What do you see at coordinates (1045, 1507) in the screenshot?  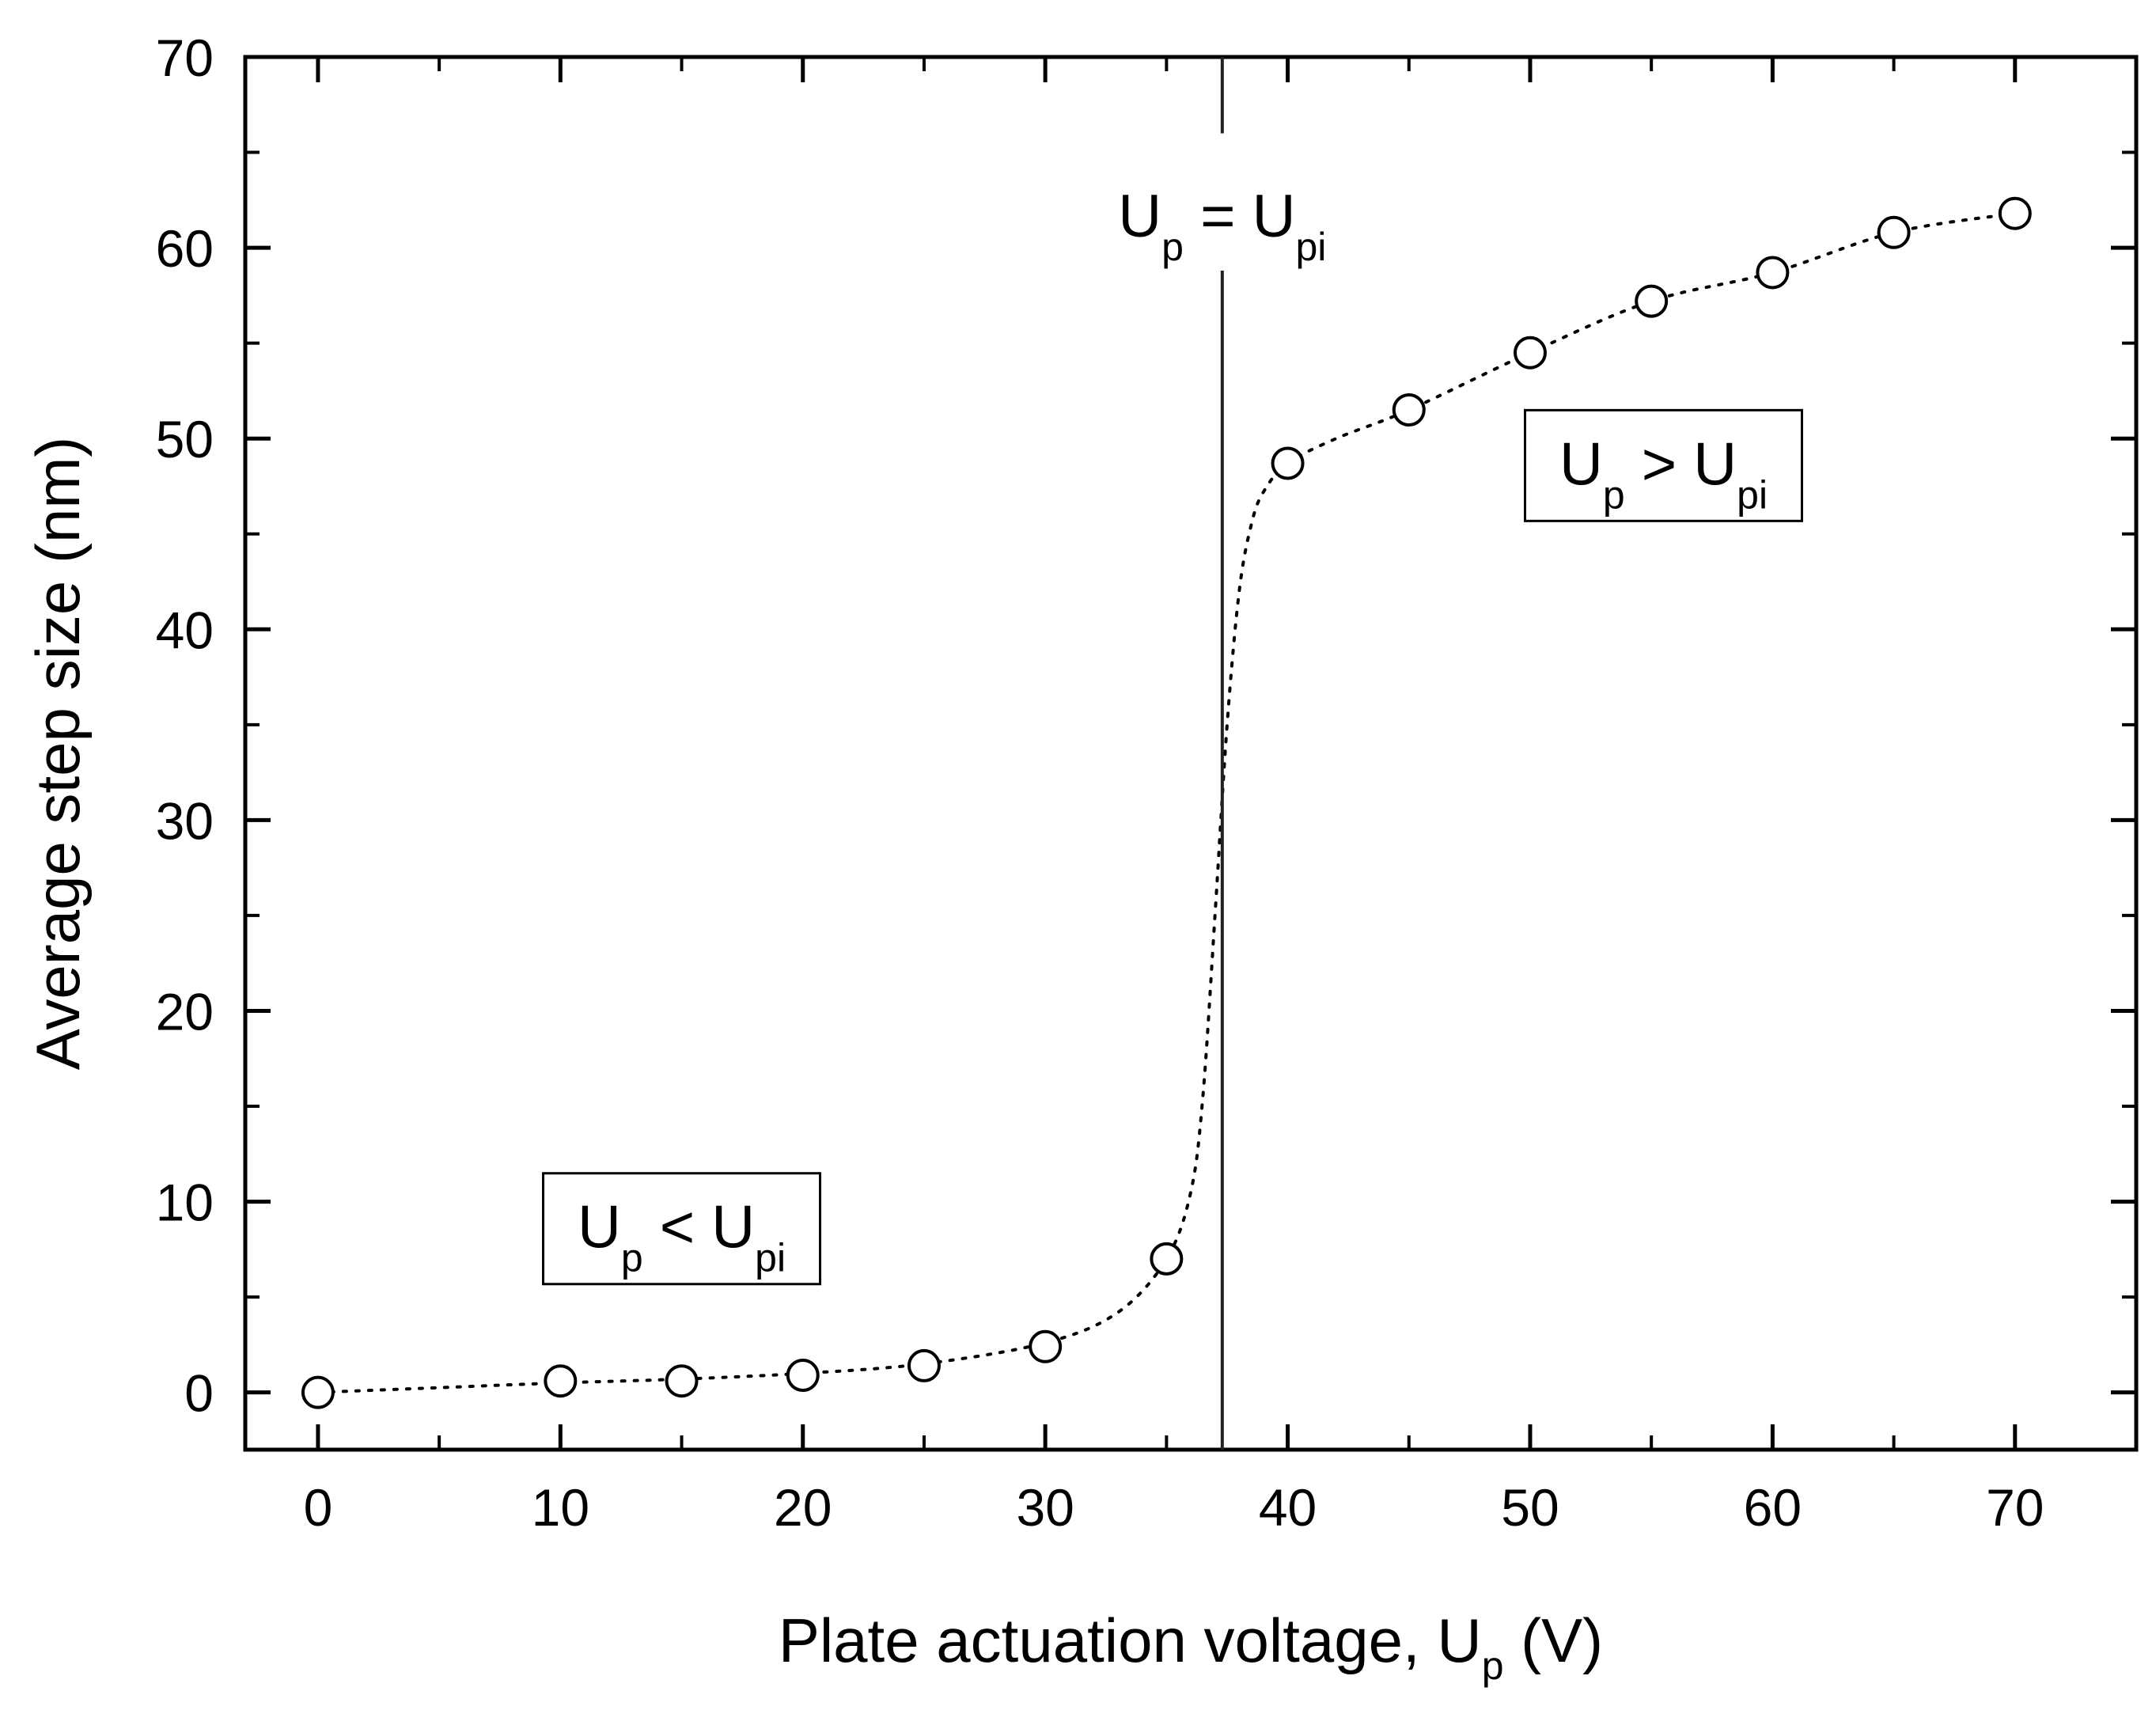 I see `x-tick-label: 30` at bounding box center [1045, 1507].